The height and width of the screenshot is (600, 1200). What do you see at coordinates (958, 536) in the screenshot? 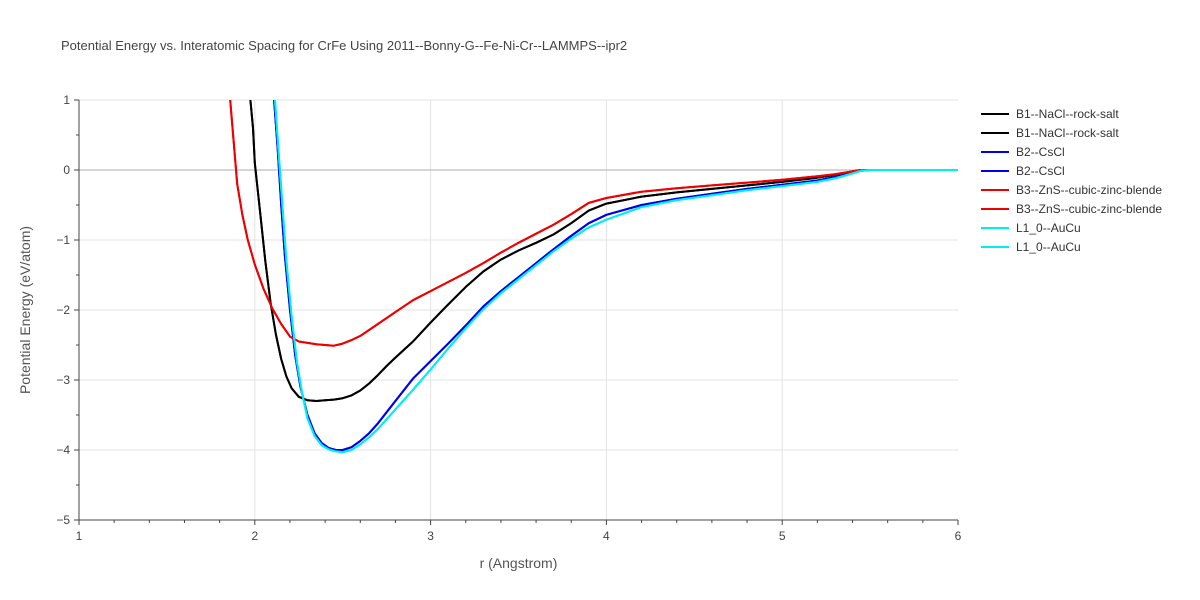
I see `x-tick-label: 6` at bounding box center [958, 536].